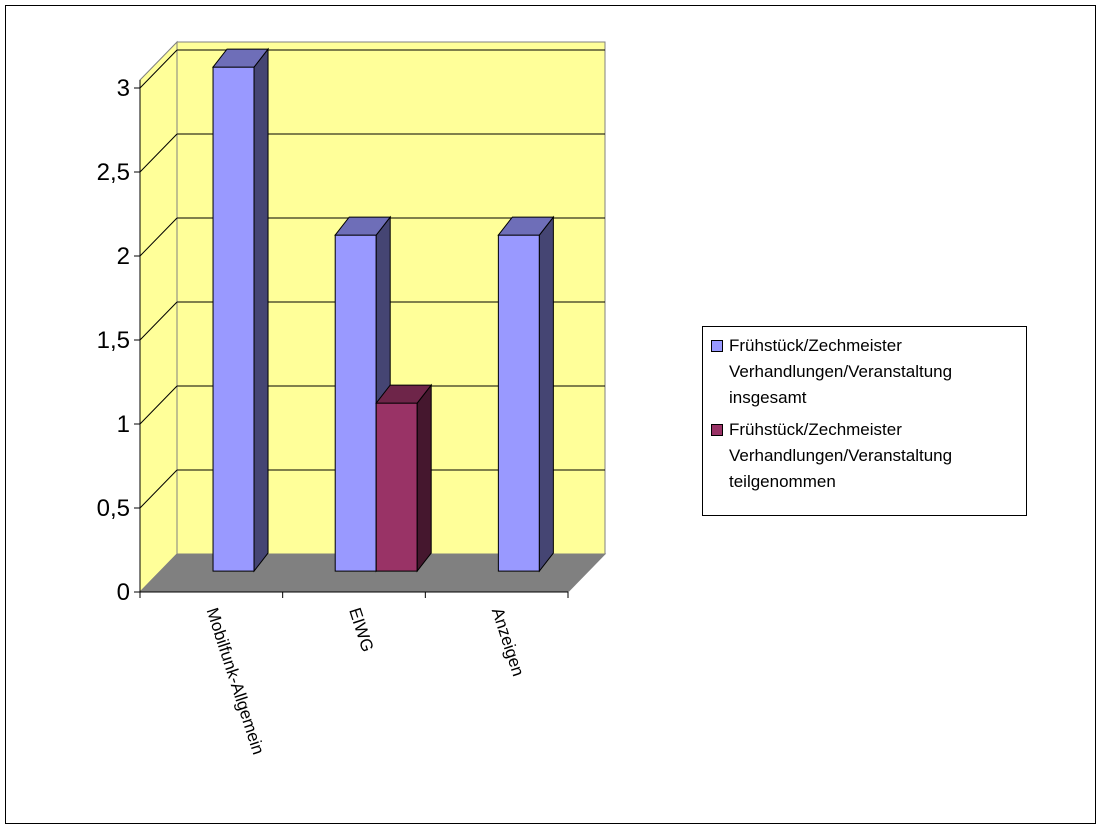  Describe the element at coordinates (717, 346) in the screenshot. I see `legend-swatch-insgesamt` at that location.